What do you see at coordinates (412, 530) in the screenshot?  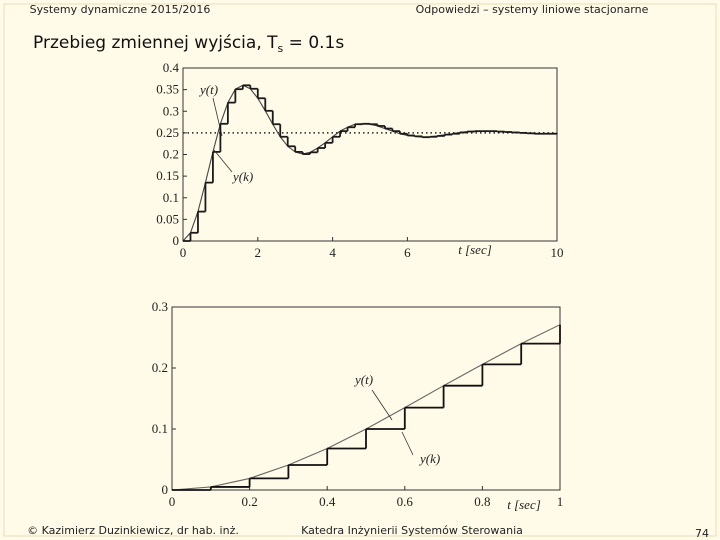 I see `footer-center: Katedra Inżynierii Systemów Sterowania` at bounding box center [412, 530].